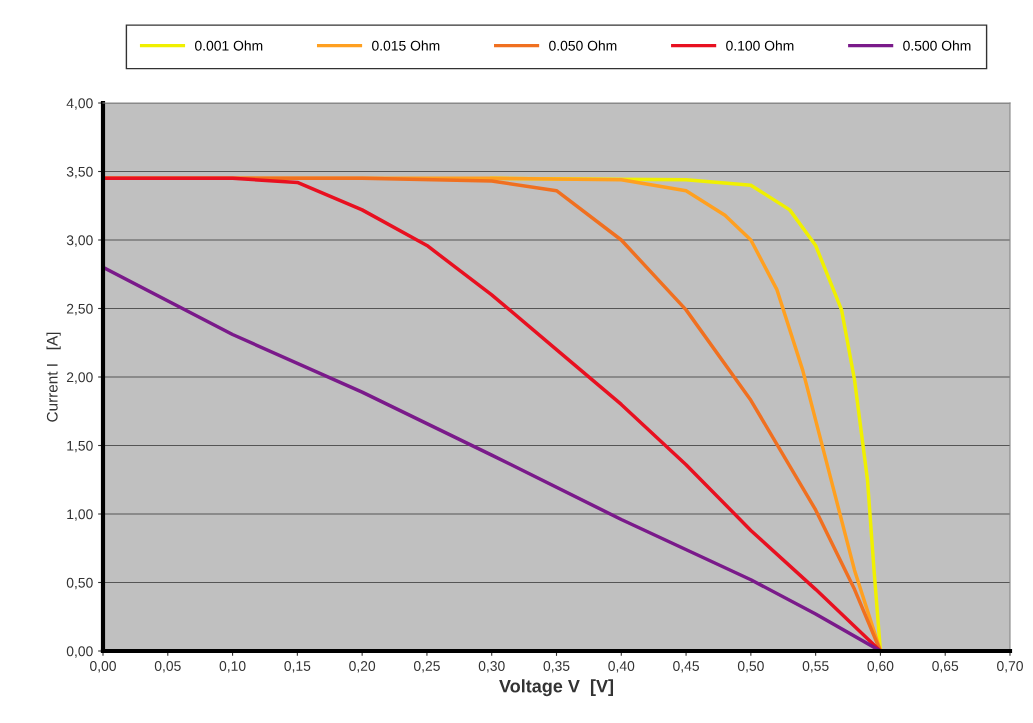 Image resolution: width=1033 pixels, height=723 pixels. Describe the element at coordinates (937, 45) in the screenshot. I see `legend-label: 0.500 Ohm` at that location.